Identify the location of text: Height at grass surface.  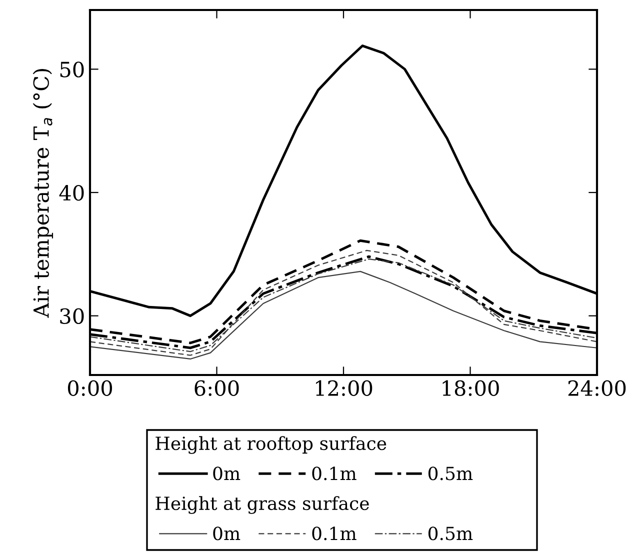
(262, 505).